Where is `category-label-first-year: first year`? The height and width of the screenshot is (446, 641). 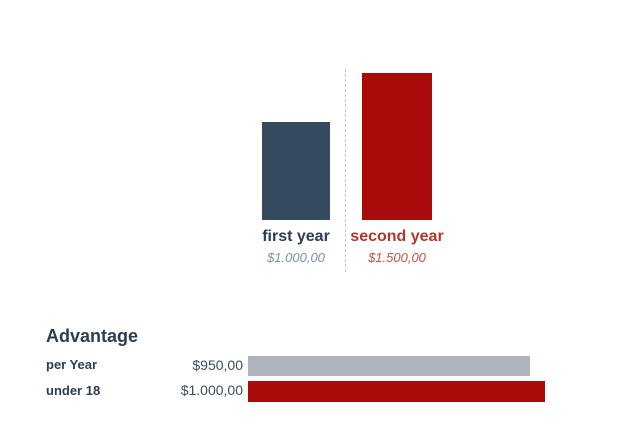
category-label-first-year: first year is located at coordinates (296, 236).